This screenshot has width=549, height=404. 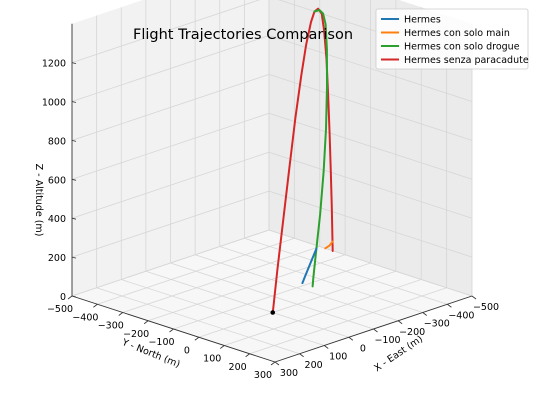 I want to click on y-tick-label: 100, so click(x=212, y=359).